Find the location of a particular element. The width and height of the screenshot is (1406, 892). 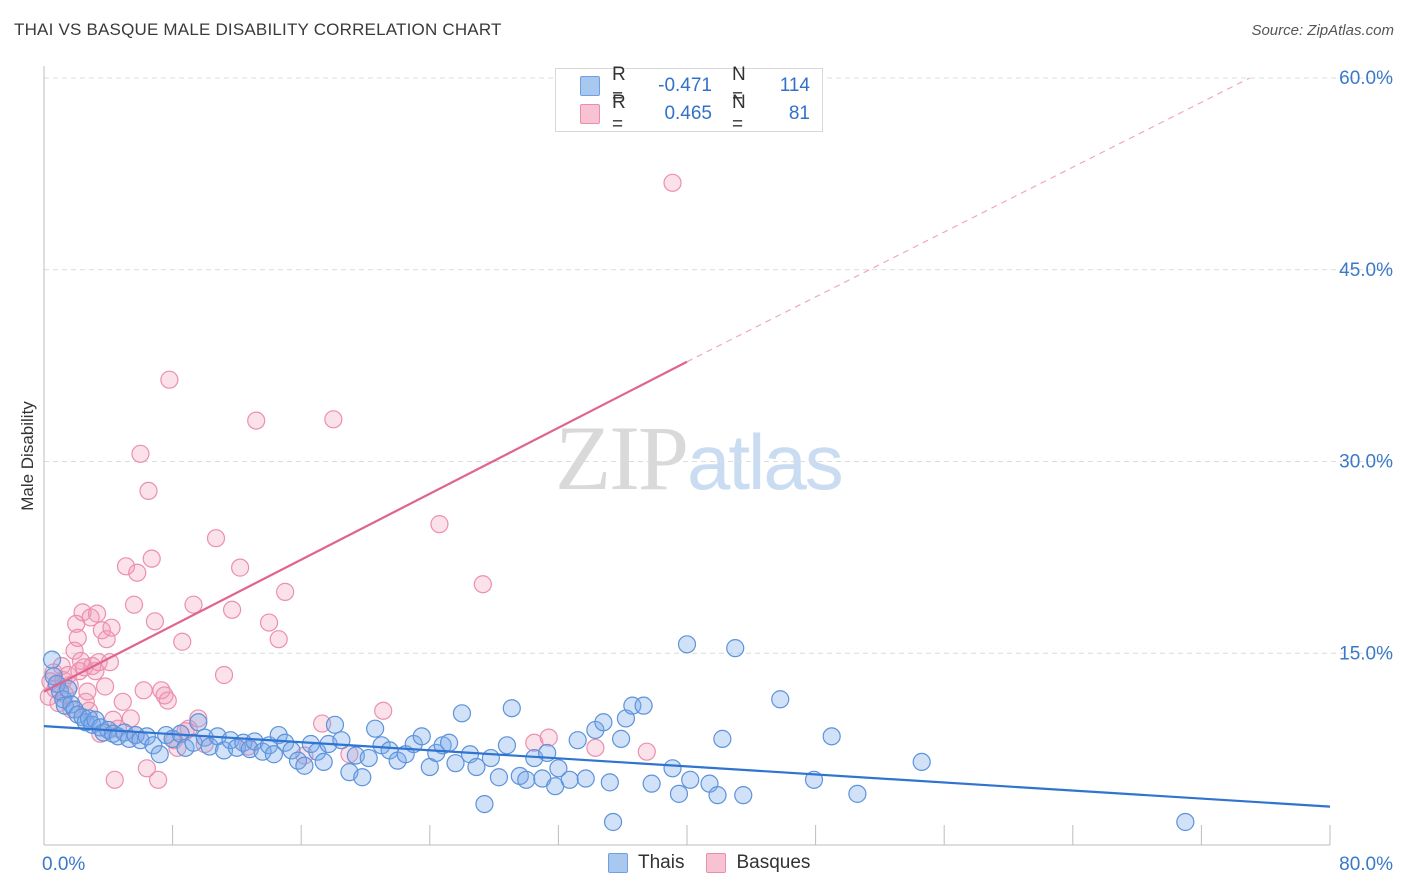

legend-row-thais: R = -0.471 N = 114 is located at coordinates (695, 85).